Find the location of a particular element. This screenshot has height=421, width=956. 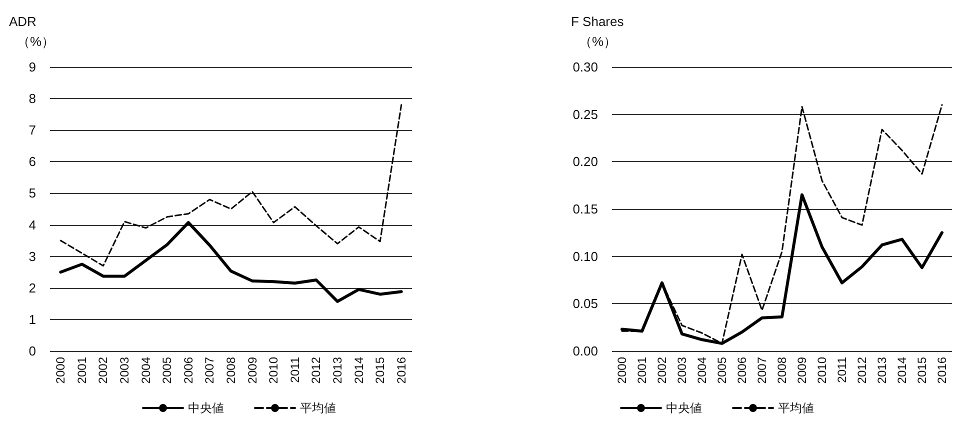

y-tick-label: 4 is located at coordinates (32, 224).